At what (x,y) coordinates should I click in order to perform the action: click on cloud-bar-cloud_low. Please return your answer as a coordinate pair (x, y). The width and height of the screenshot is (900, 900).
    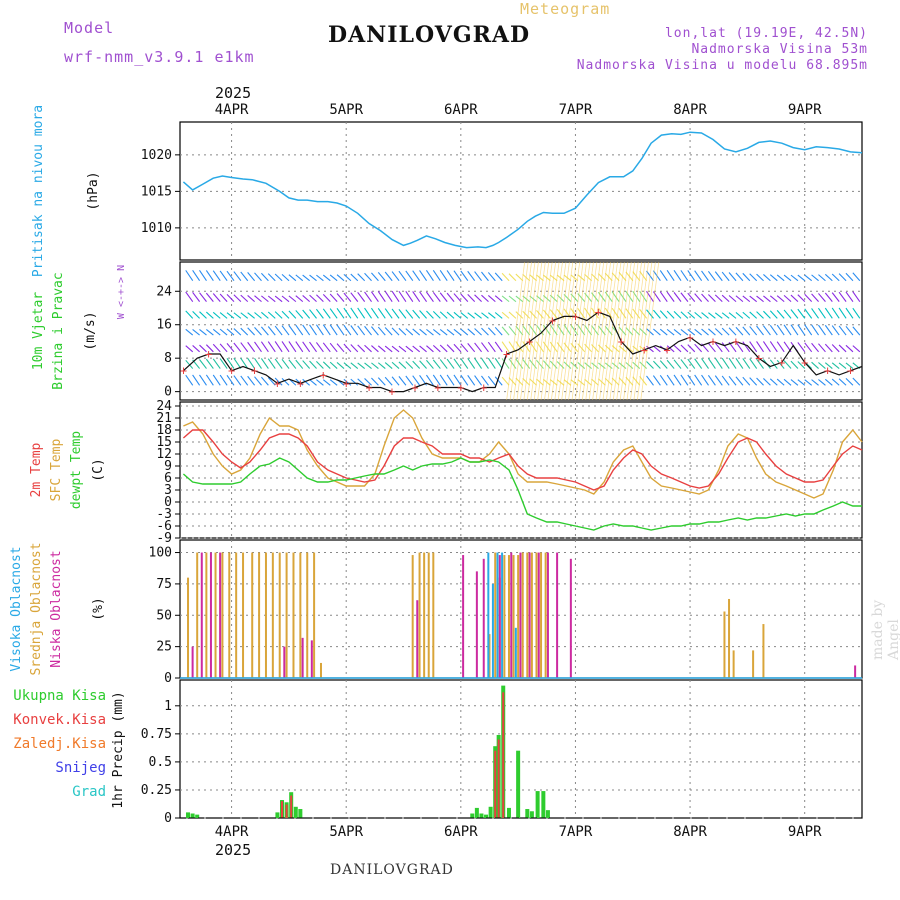
    Looking at the image, I should click on (547, 615).